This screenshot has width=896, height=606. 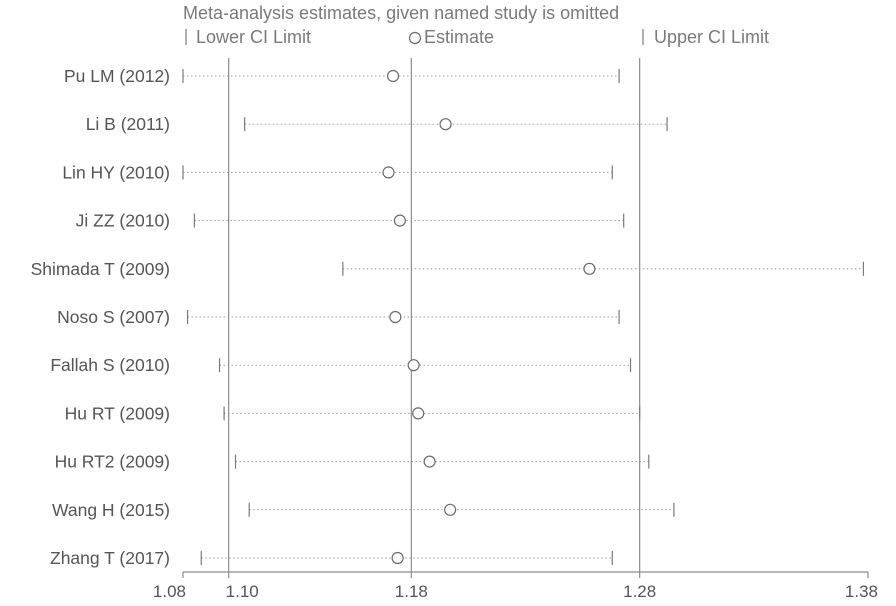 I want to click on study-label: Ji ZZ (2010), so click(x=123, y=221).